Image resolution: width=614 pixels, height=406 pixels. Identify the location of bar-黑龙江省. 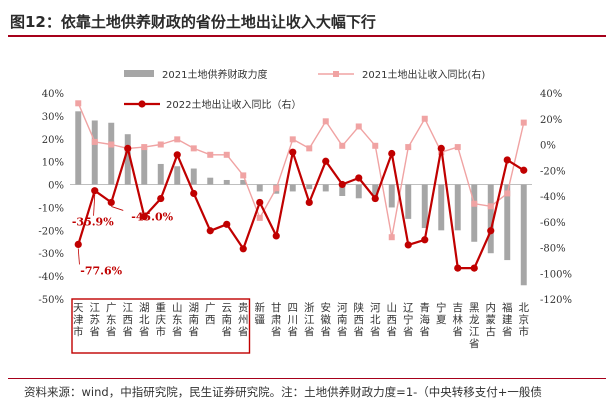
(474, 213).